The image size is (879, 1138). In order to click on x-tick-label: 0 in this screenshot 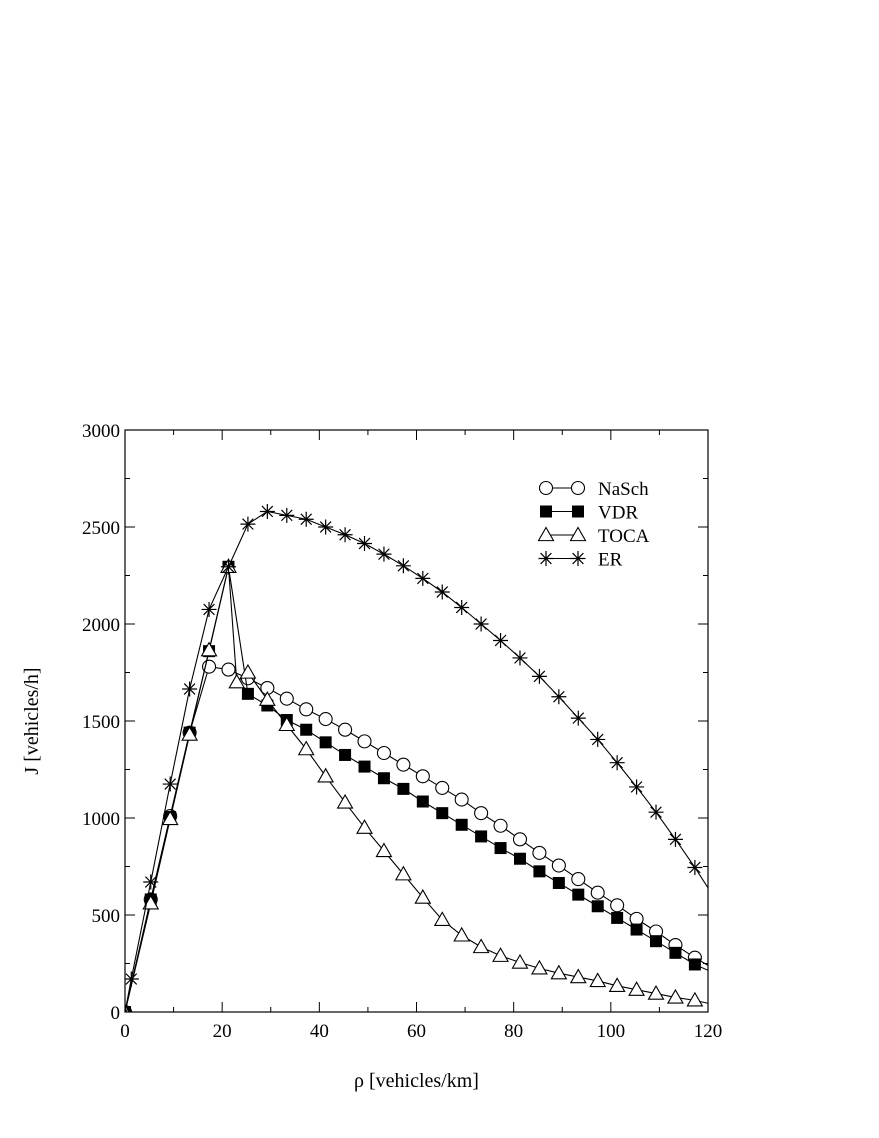, I will do `click(125, 1031)`.